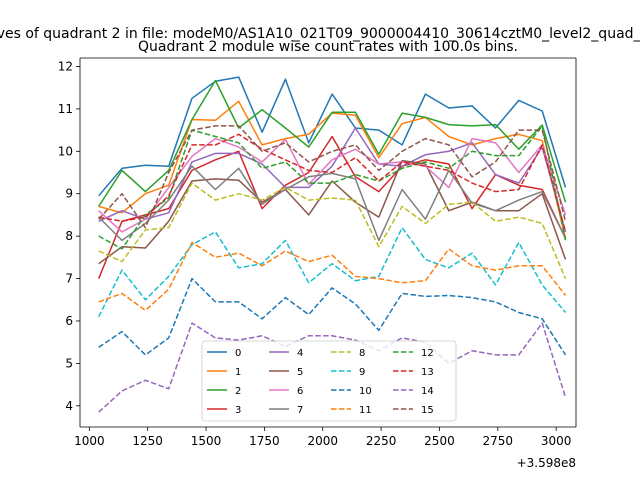 The image size is (640, 480). What do you see at coordinates (147, 441) in the screenshot?
I see `x-tick-label: 1250` at bounding box center [147, 441].